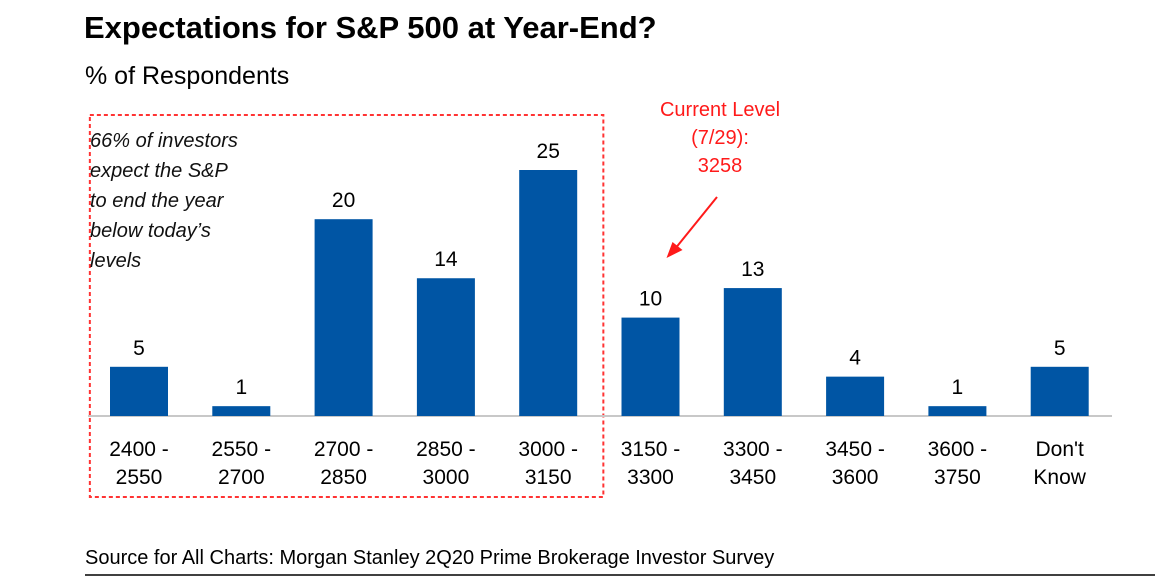 The width and height of the screenshot is (1155, 579). I want to click on current-level-callout: Current Level (7/29): 3258, so click(720, 138).